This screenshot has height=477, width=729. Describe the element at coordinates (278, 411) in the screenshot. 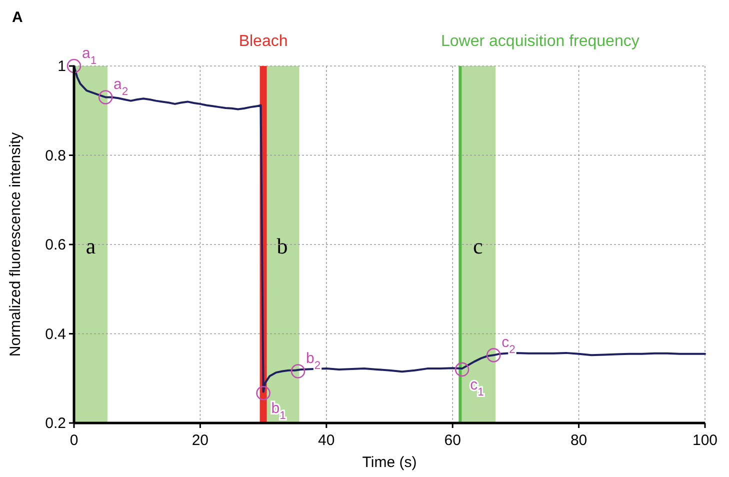

I see `annotation: b$_{1}$` at that location.